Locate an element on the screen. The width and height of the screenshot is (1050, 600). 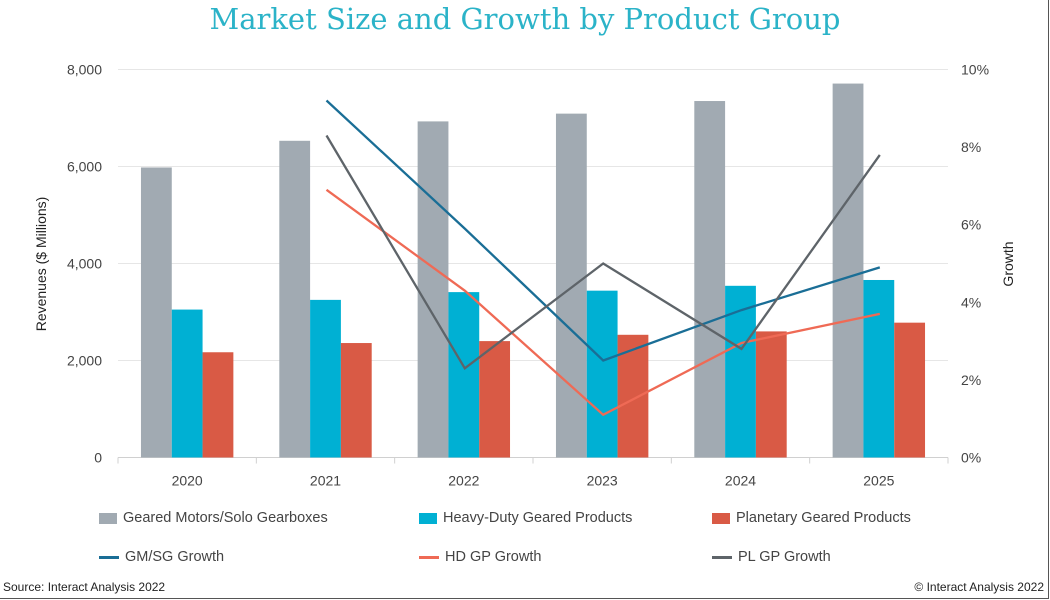
y2-tick-label: 4% is located at coordinates (971, 302).